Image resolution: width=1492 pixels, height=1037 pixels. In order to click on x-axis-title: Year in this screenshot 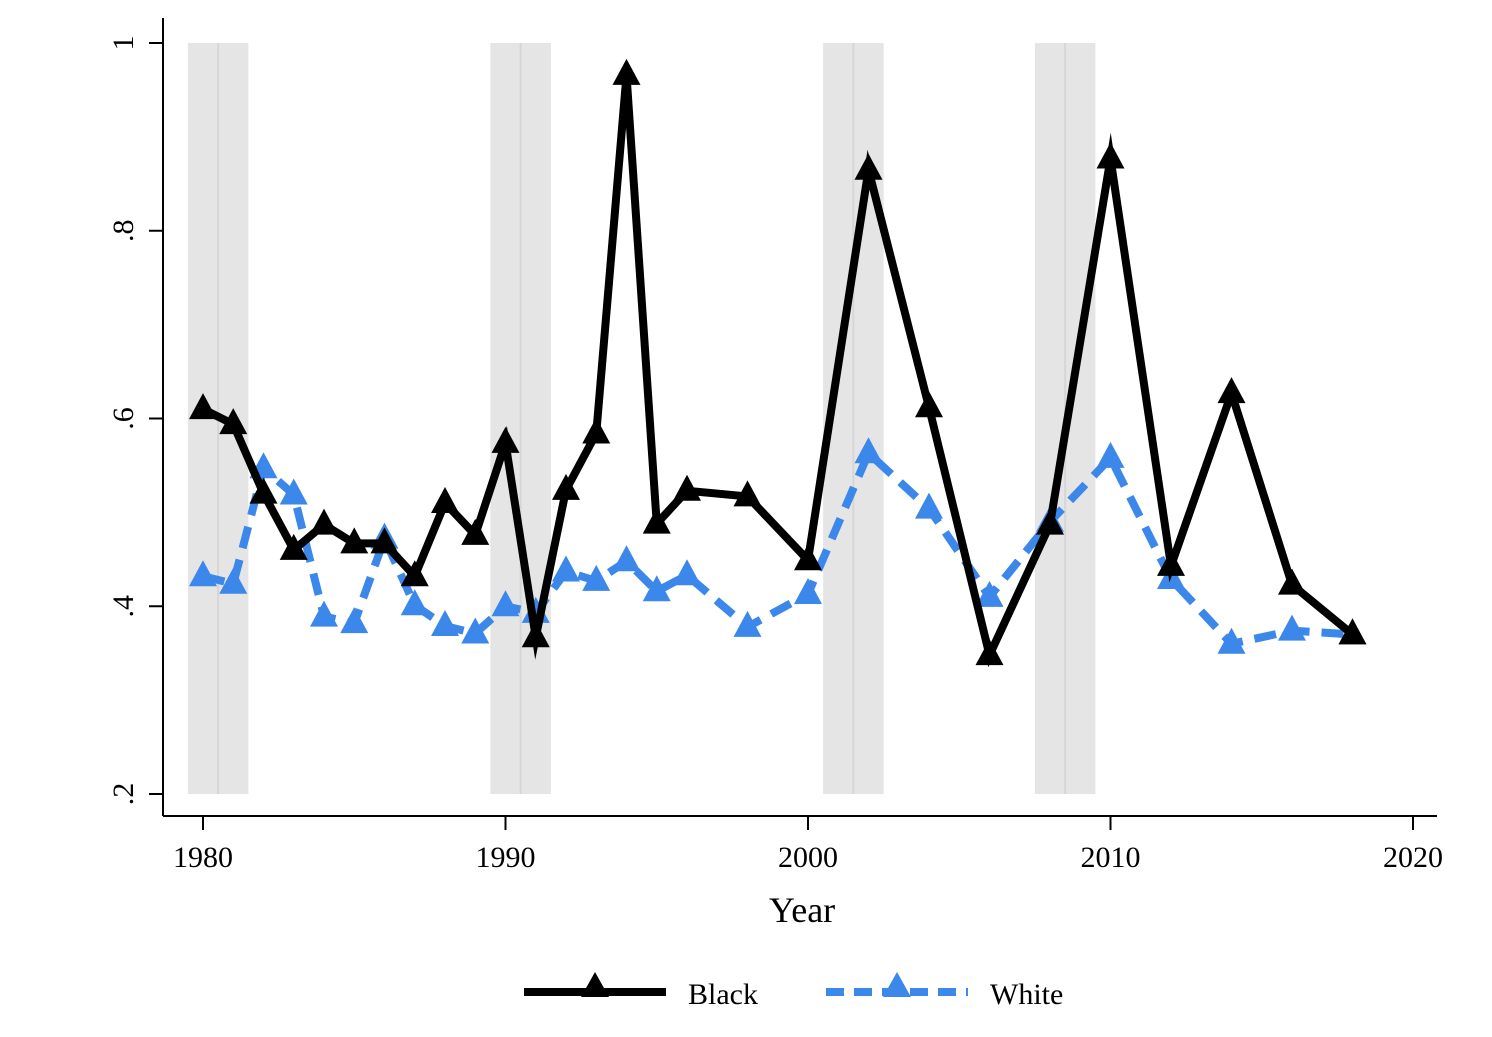, I will do `click(802, 910)`.